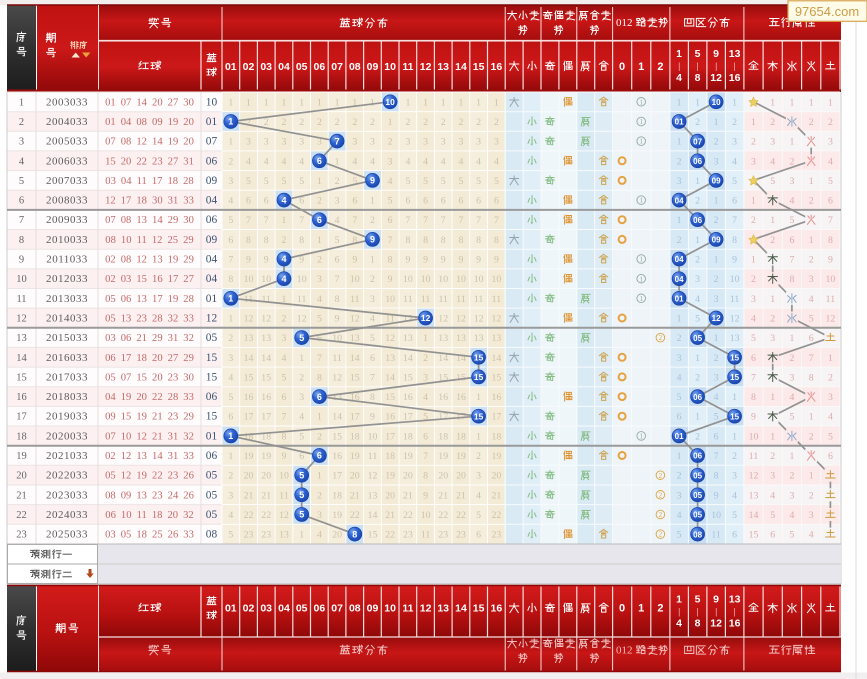 The image size is (867, 679). I want to click on svg-text: 08, so click(212, 535).